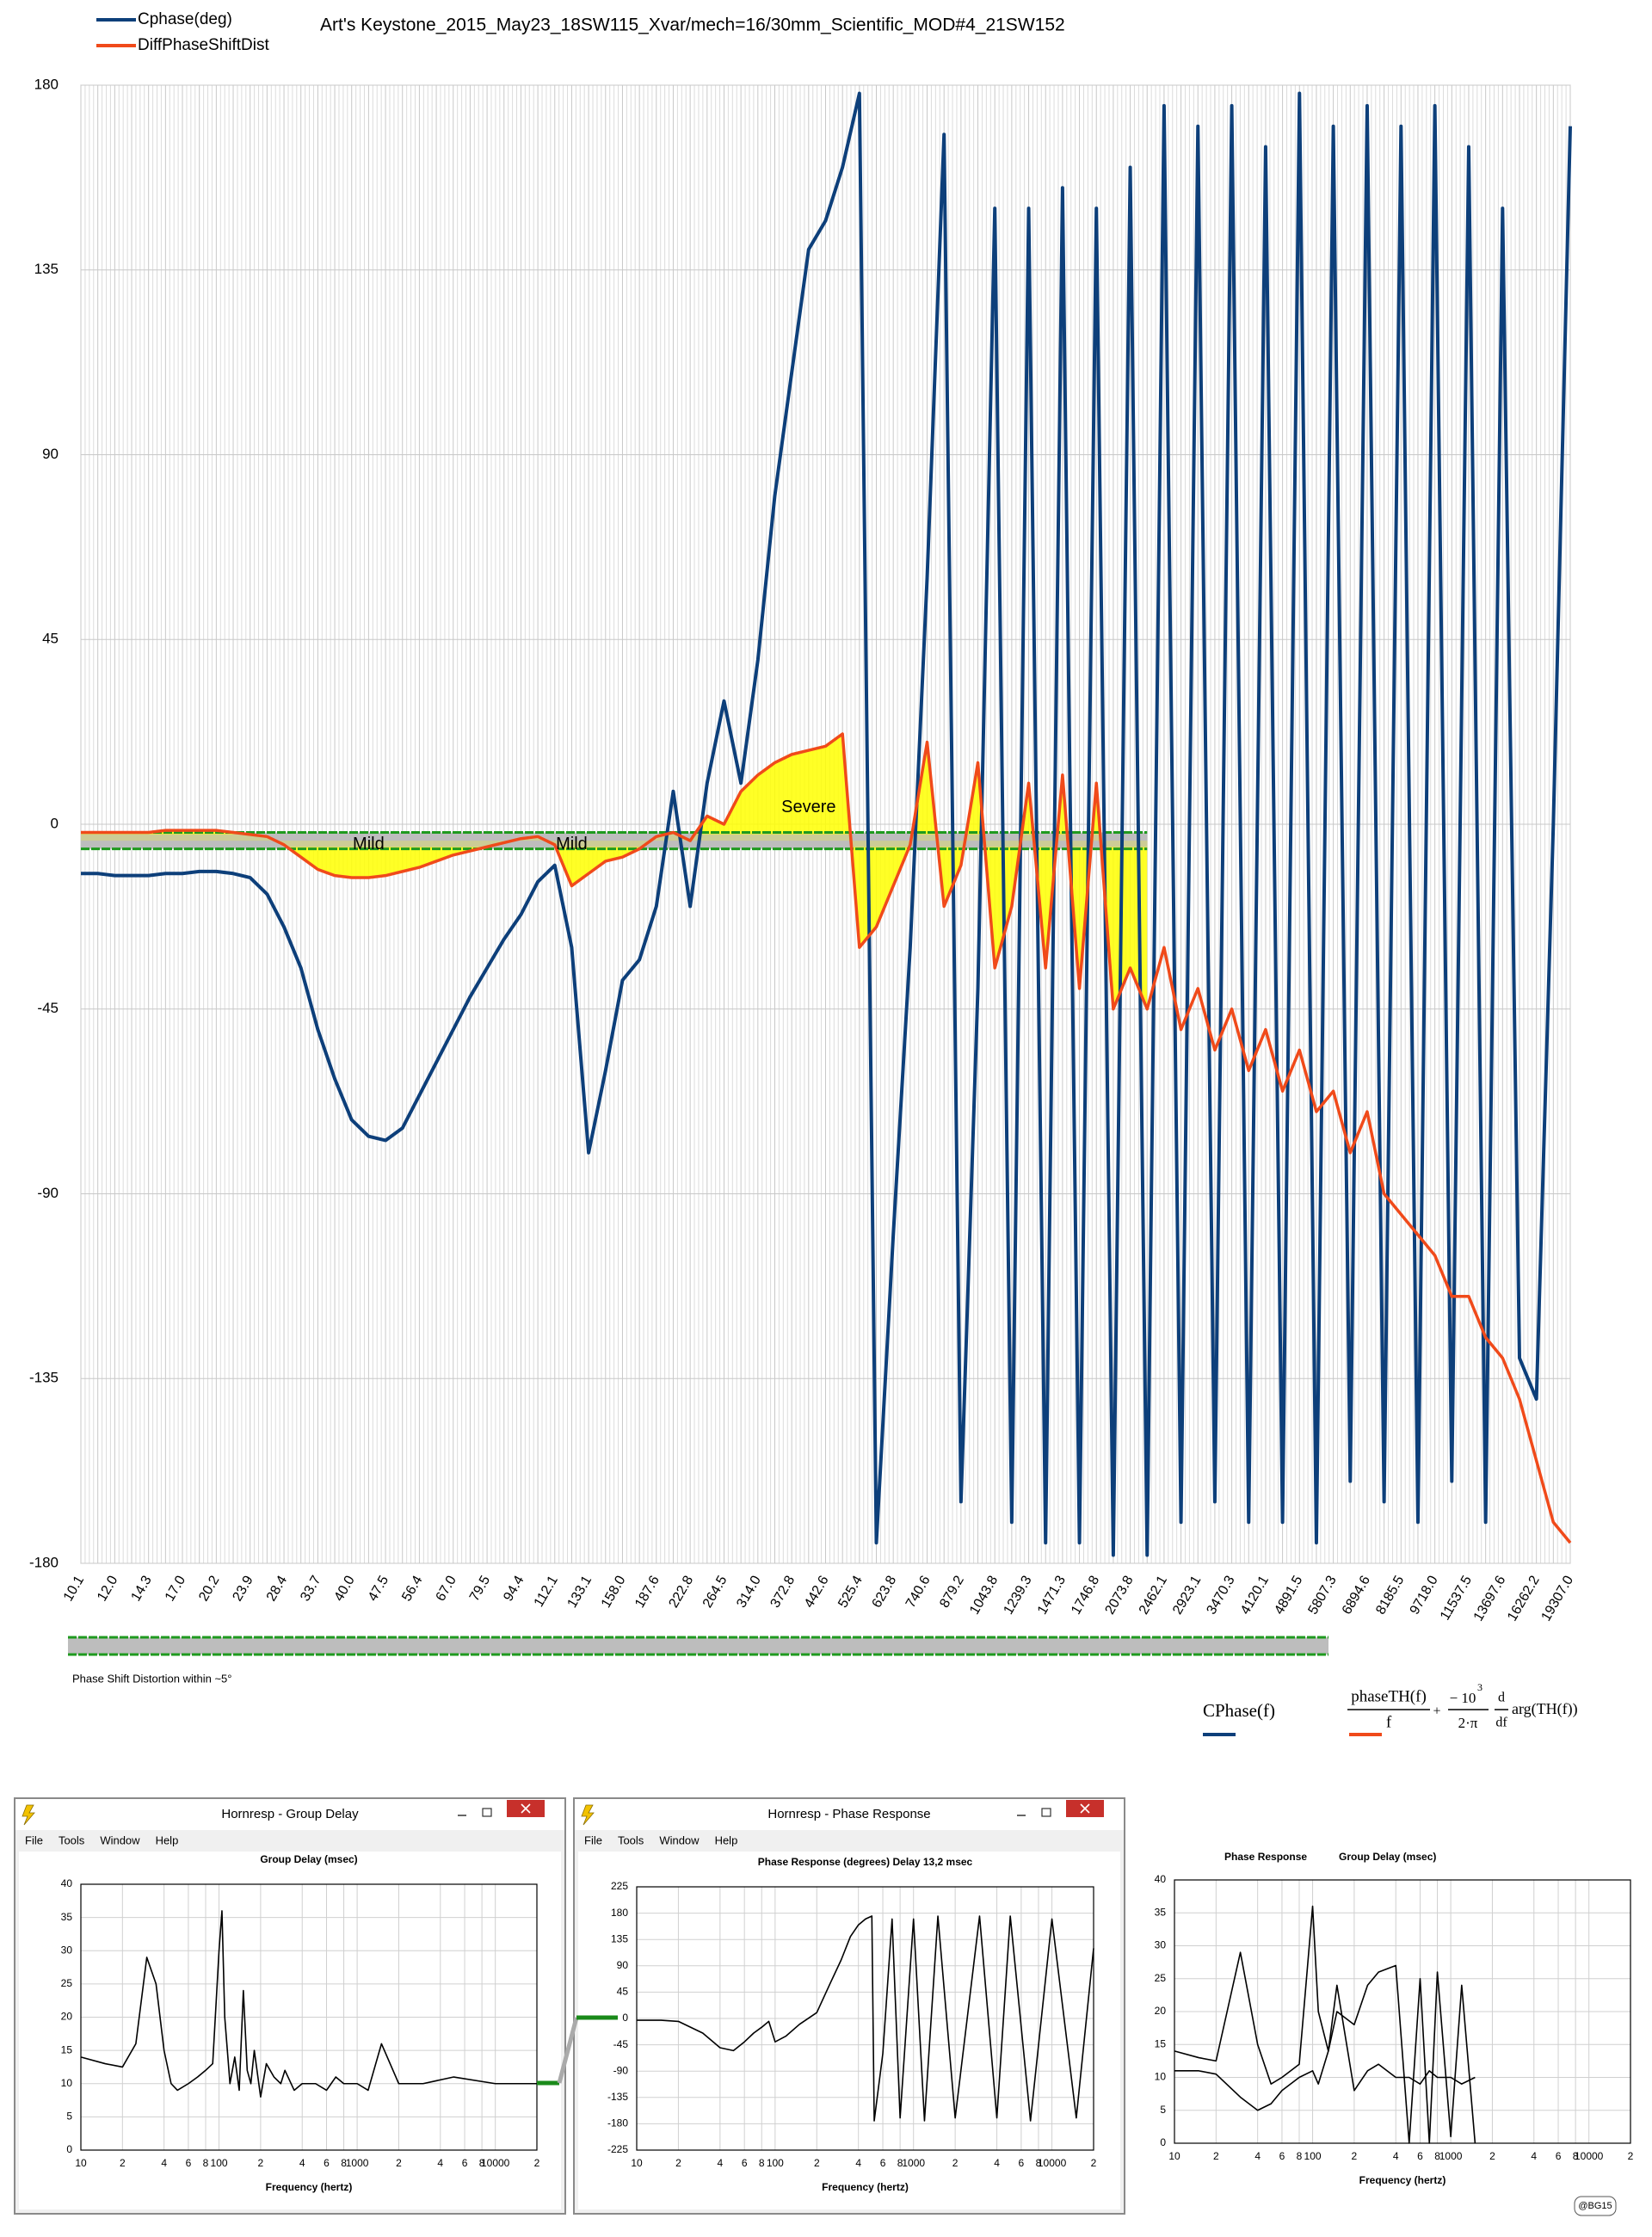 This screenshot has height=2237, width=1652. What do you see at coordinates (614, 840) in the screenshot?
I see `tolerance-band-core` at bounding box center [614, 840].